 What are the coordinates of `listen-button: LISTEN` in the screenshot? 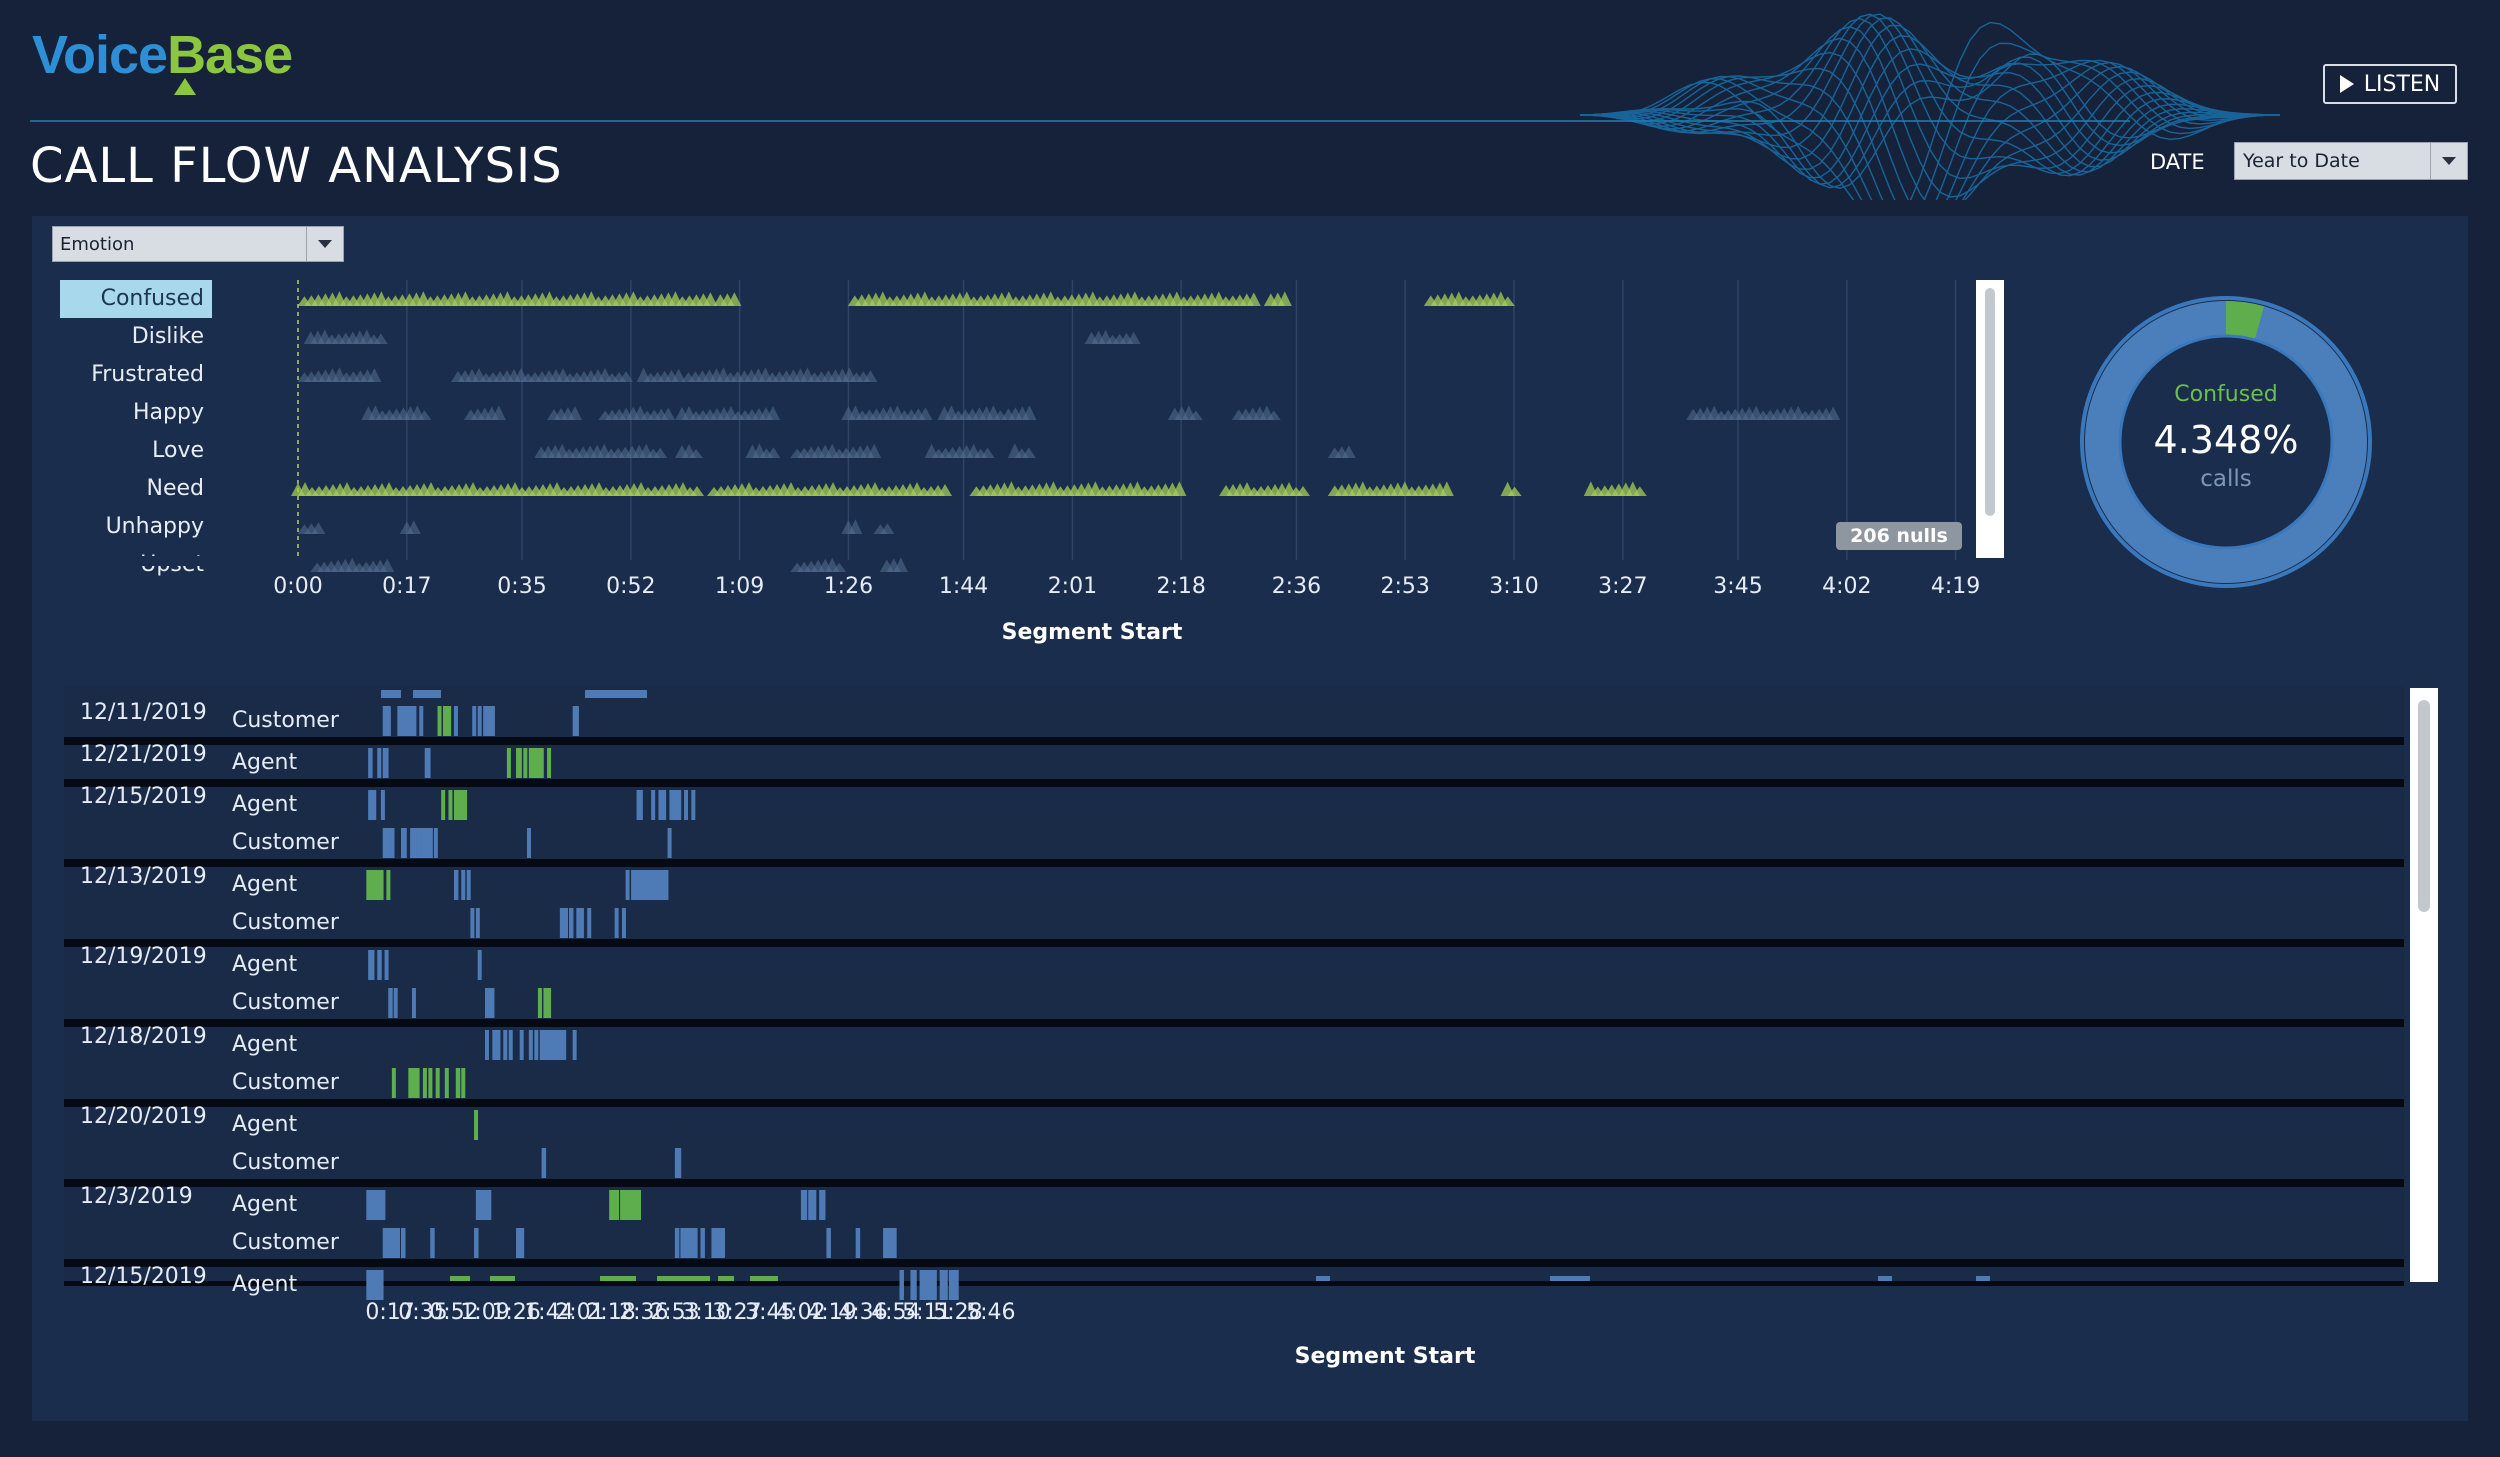 It's located at (2390, 84).